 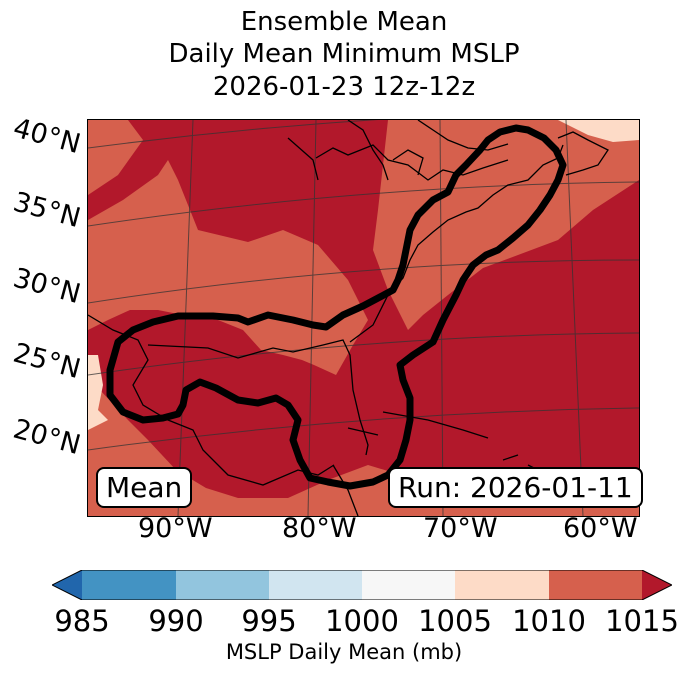 What do you see at coordinates (344, 54) in the screenshot?
I see `chart-title-line-2: Daily Mean Minimum MSLP` at bounding box center [344, 54].